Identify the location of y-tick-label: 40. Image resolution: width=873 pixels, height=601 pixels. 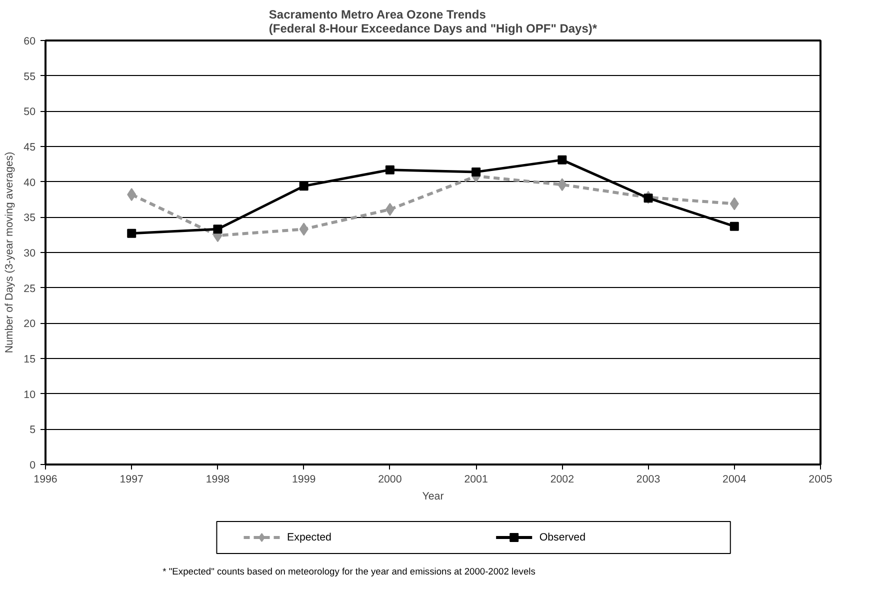
(30, 182).